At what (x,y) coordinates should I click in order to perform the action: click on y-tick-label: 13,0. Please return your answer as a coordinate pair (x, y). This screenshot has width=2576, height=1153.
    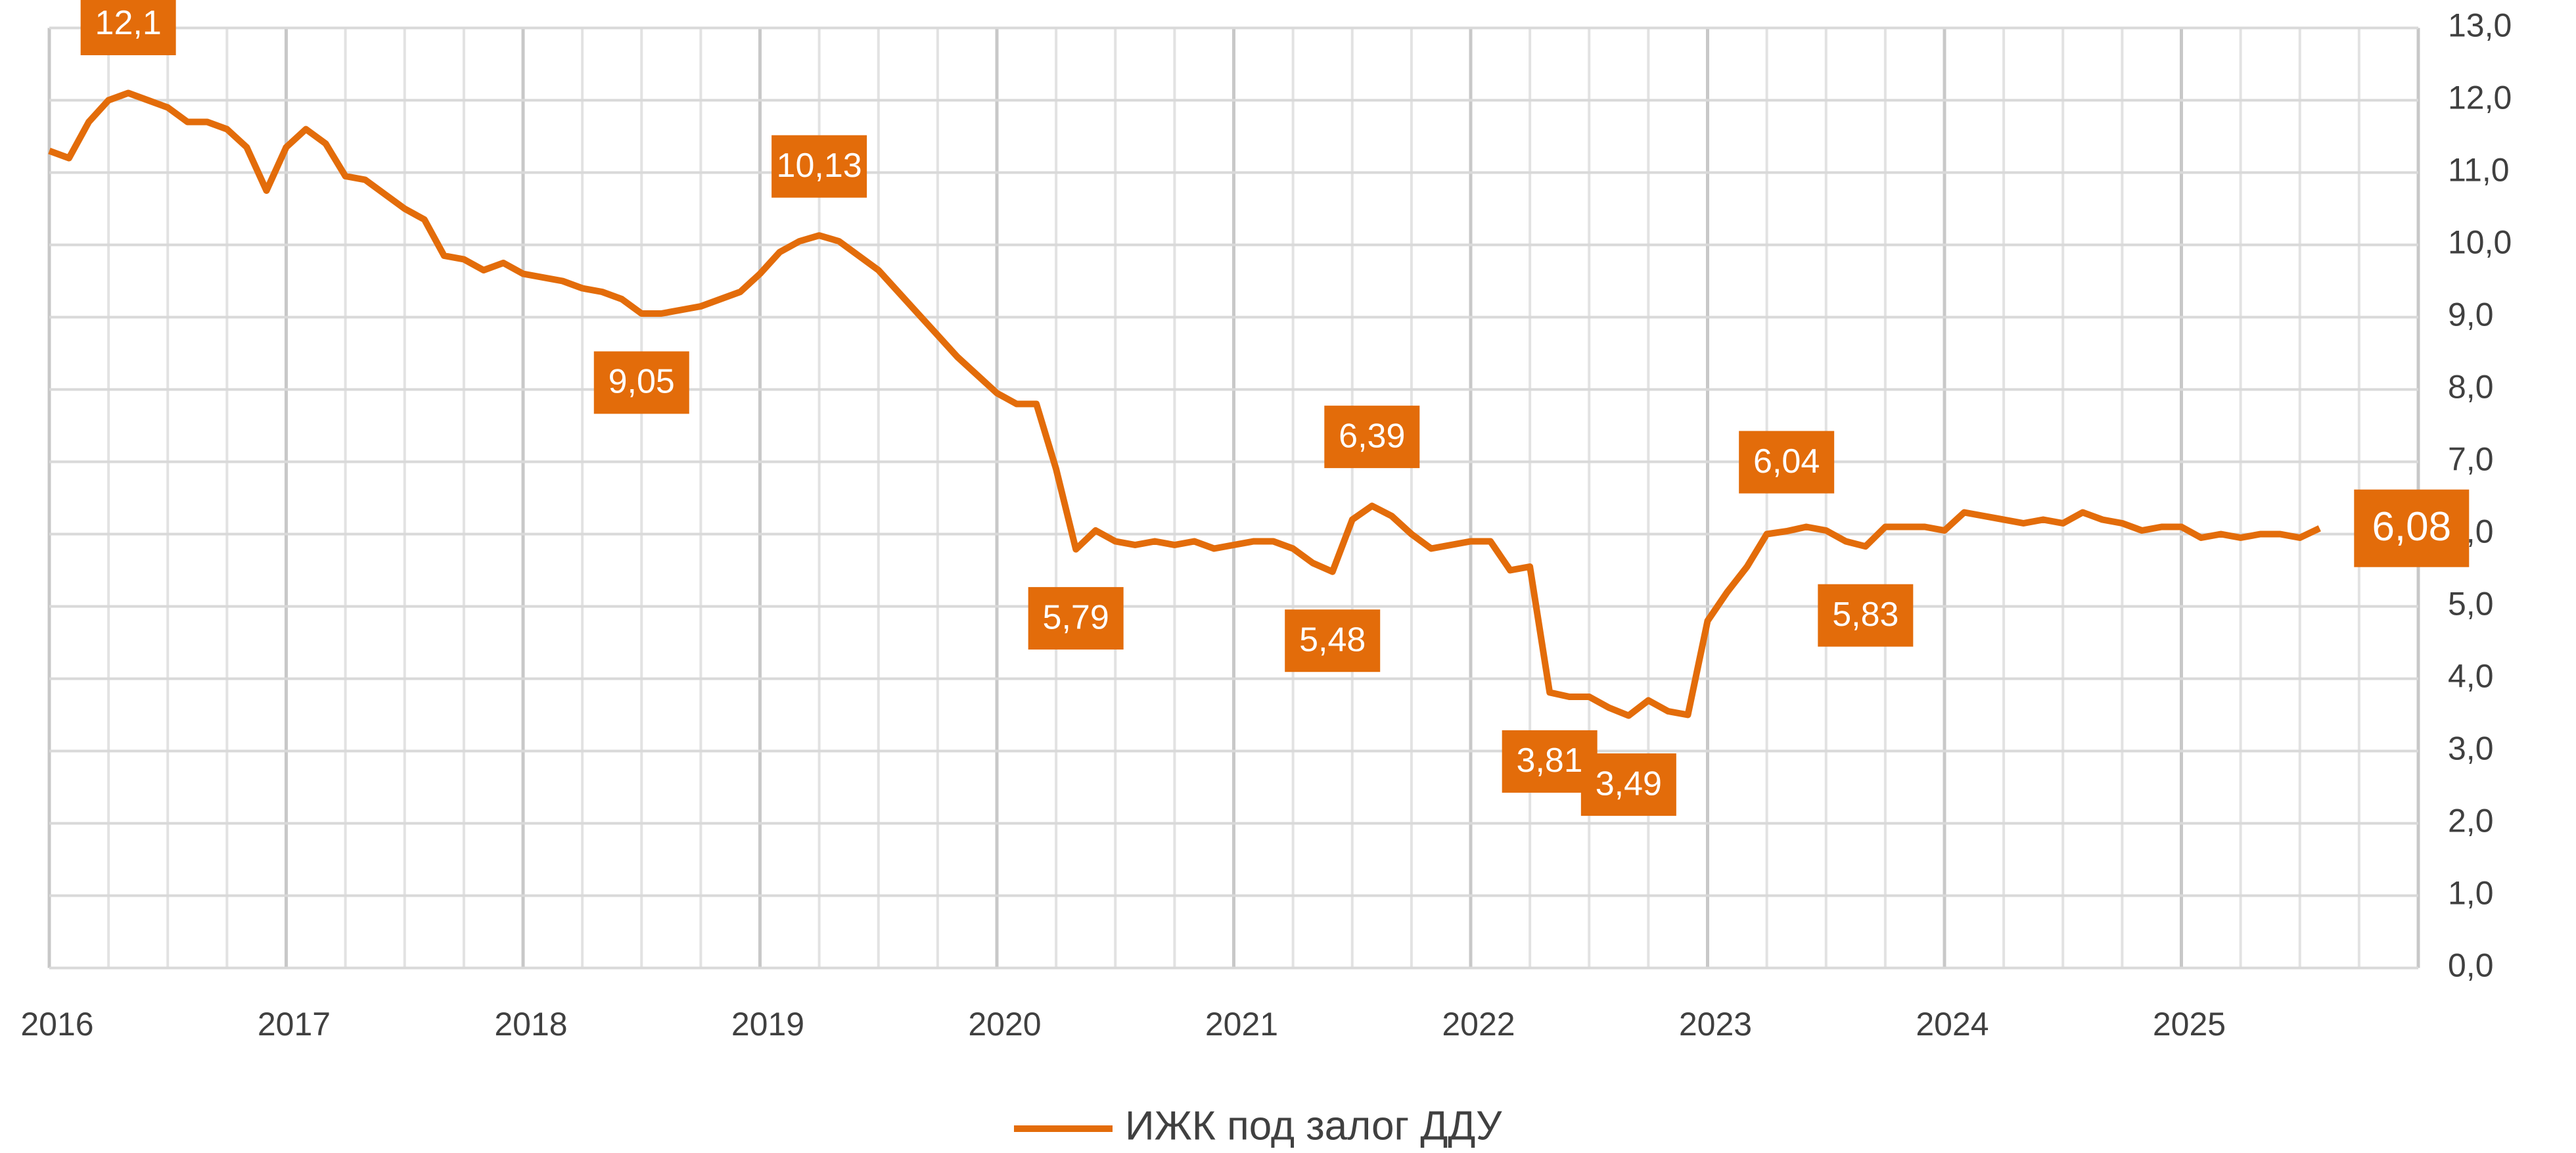
    Looking at the image, I should click on (2480, 25).